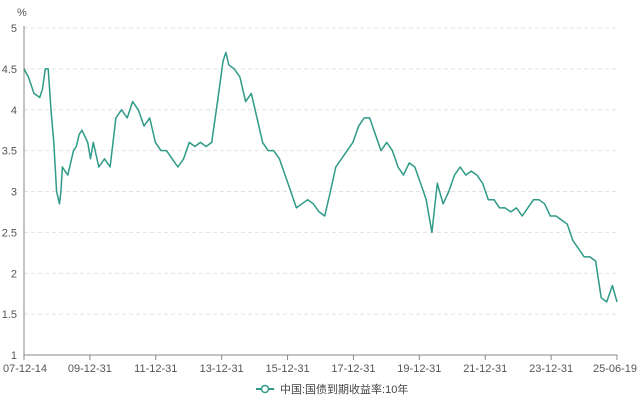 The width and height of the screenshot is (640, 400). I want to click on x-tick-label: 25-06-19, so click(615, 369).